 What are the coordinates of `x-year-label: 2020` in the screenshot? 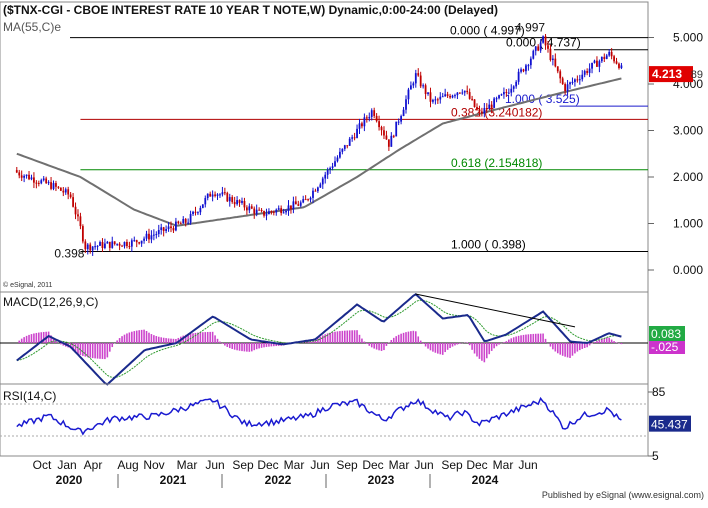 It's located at (69, 480).